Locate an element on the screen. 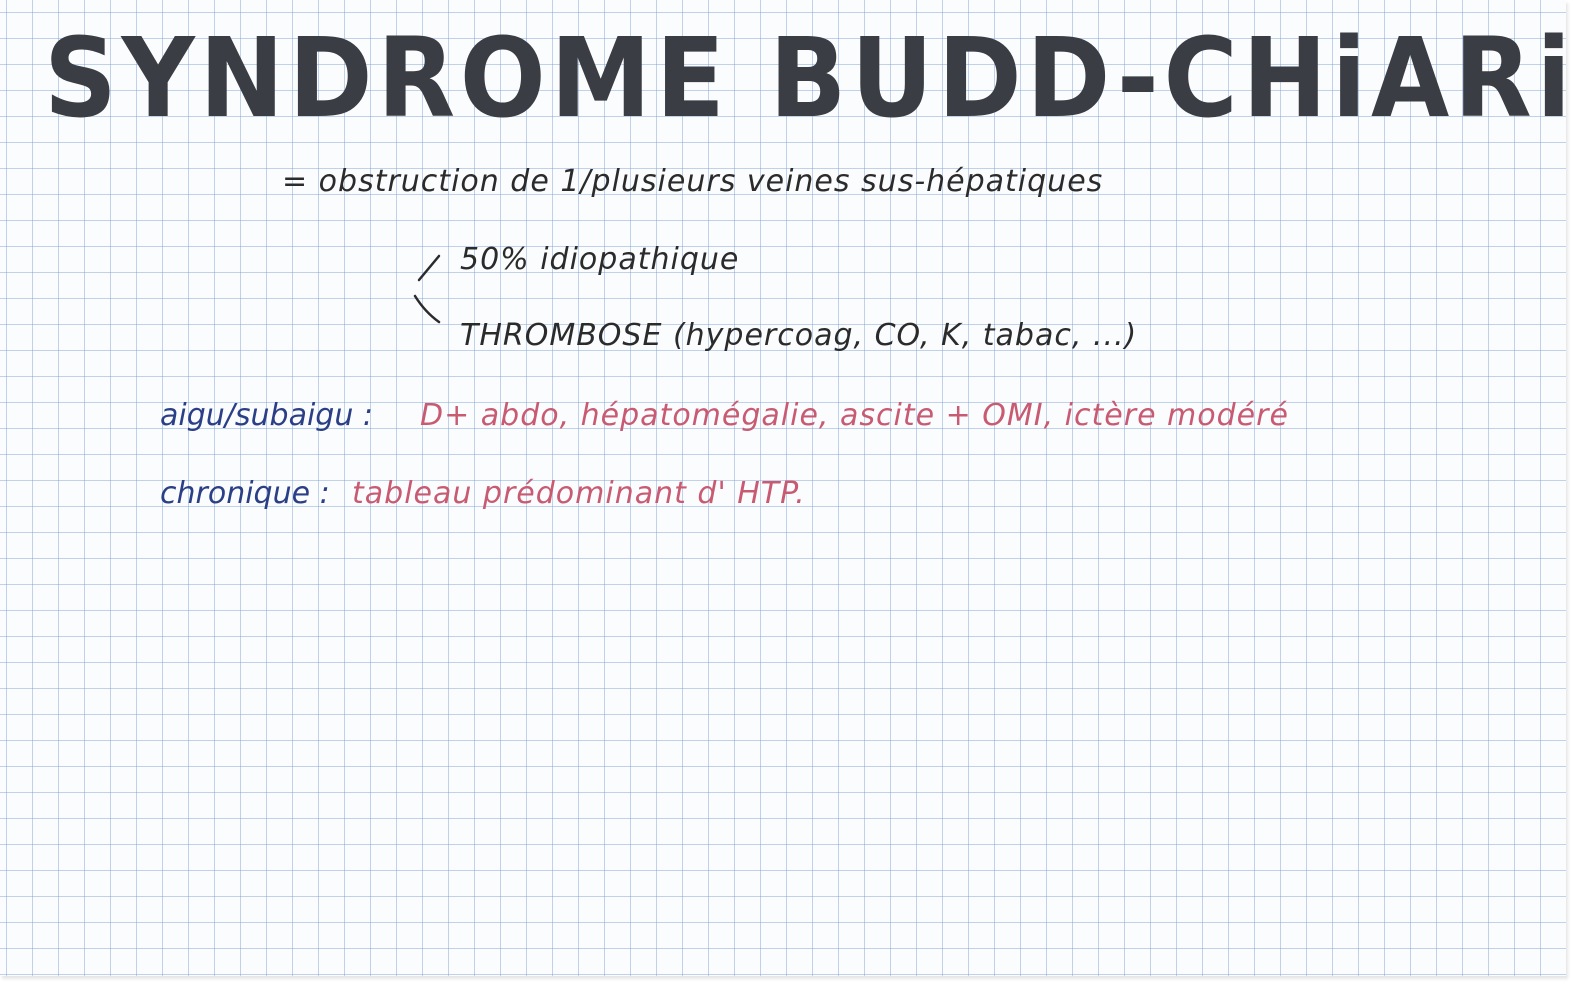 The image size is (1574, 984). brace-icon is located at coordinates (427, 289).